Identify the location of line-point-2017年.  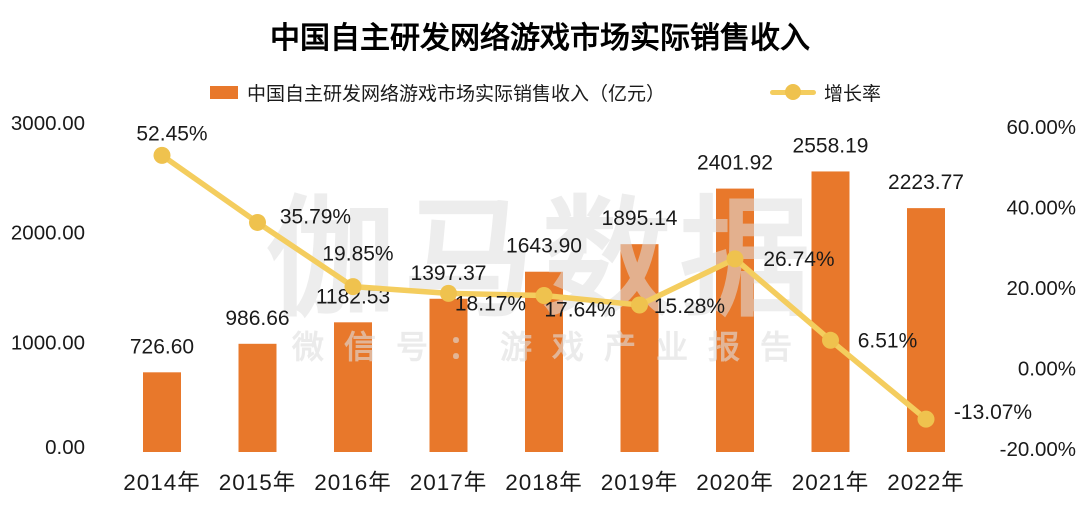
(448, 293).